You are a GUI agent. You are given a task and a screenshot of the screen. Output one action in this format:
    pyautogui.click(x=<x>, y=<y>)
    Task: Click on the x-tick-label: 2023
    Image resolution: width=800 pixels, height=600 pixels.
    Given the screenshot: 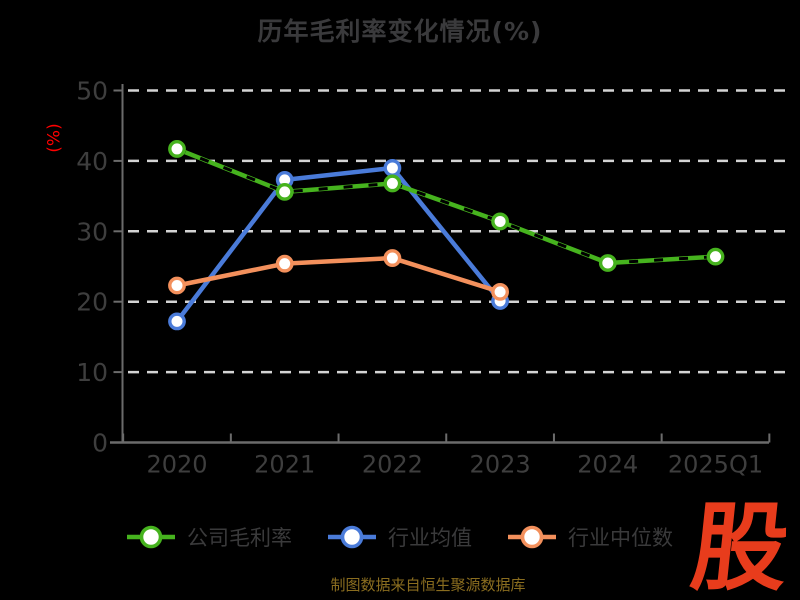 What is the action you would take?
    pyautogui.click(x=500, y=465)
    